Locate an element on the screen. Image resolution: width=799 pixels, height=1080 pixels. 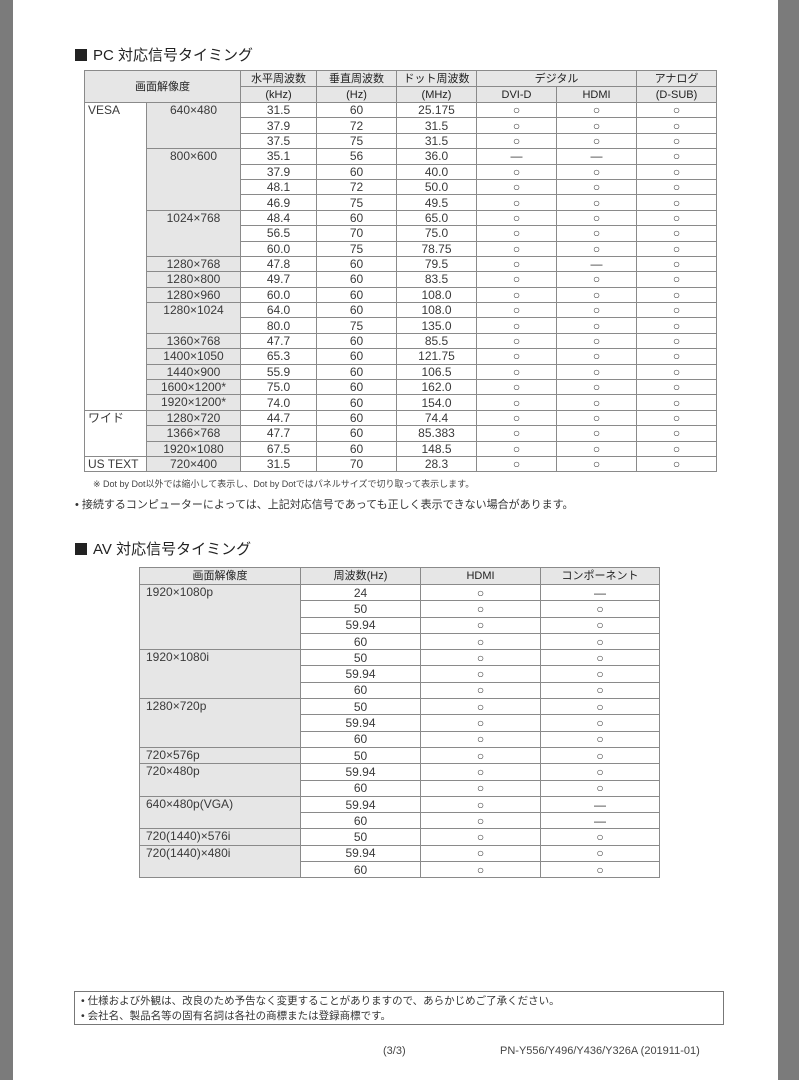
table-row: 80.0 75 135.0 ○ ○ ○ is located at coordinates (401, 325).